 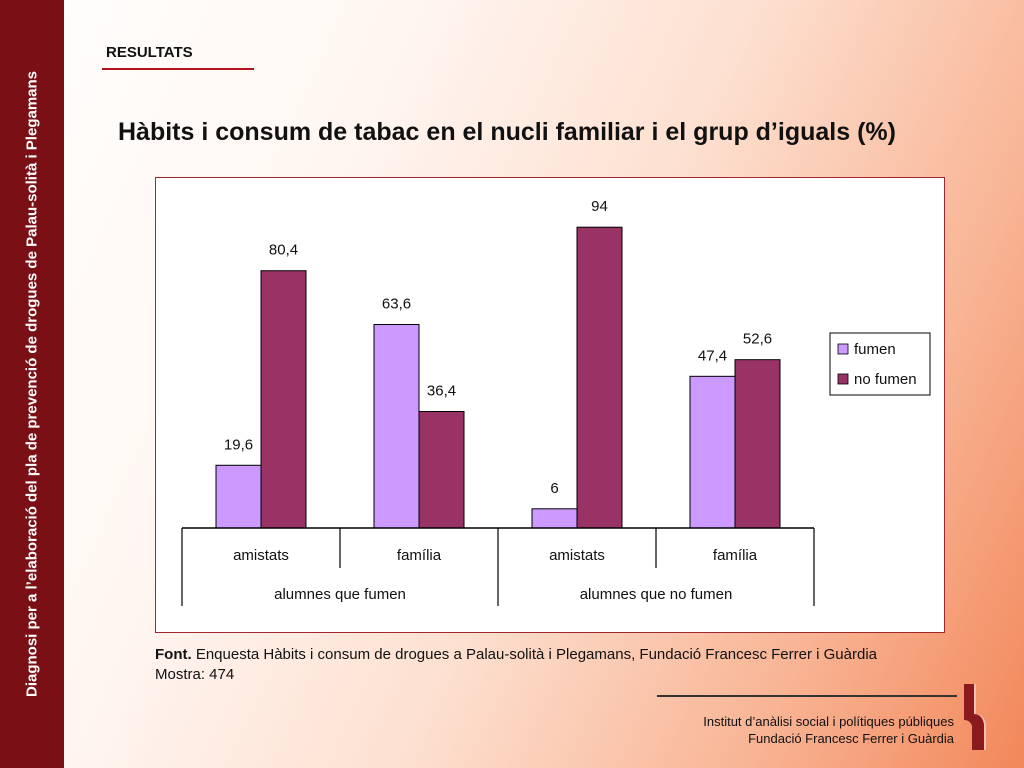 I want to click on section-underline, so click(x=178, y=69).